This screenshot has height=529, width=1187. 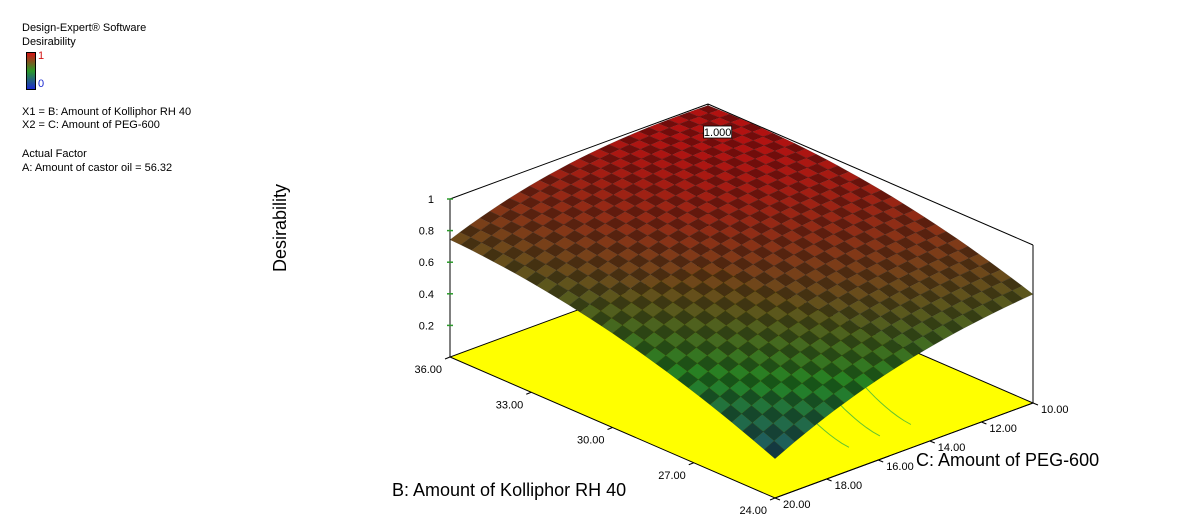 I want to click on y-tick-label: 12.00, so click(x=1003, y=429).